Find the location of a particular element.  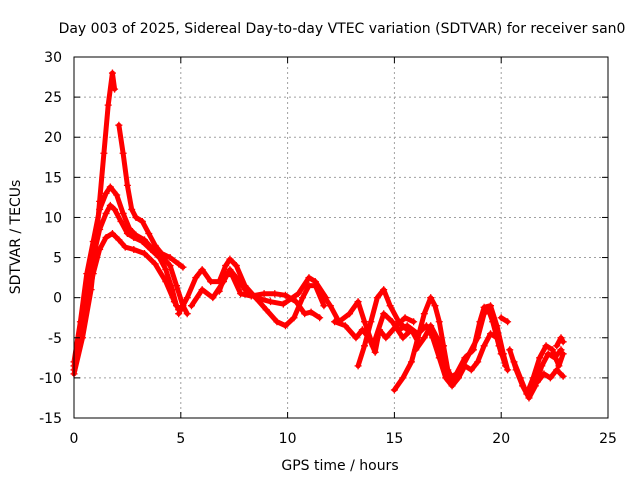

y-axis-label: SDTVAR / TECUs is located at coordinates (16, 237).